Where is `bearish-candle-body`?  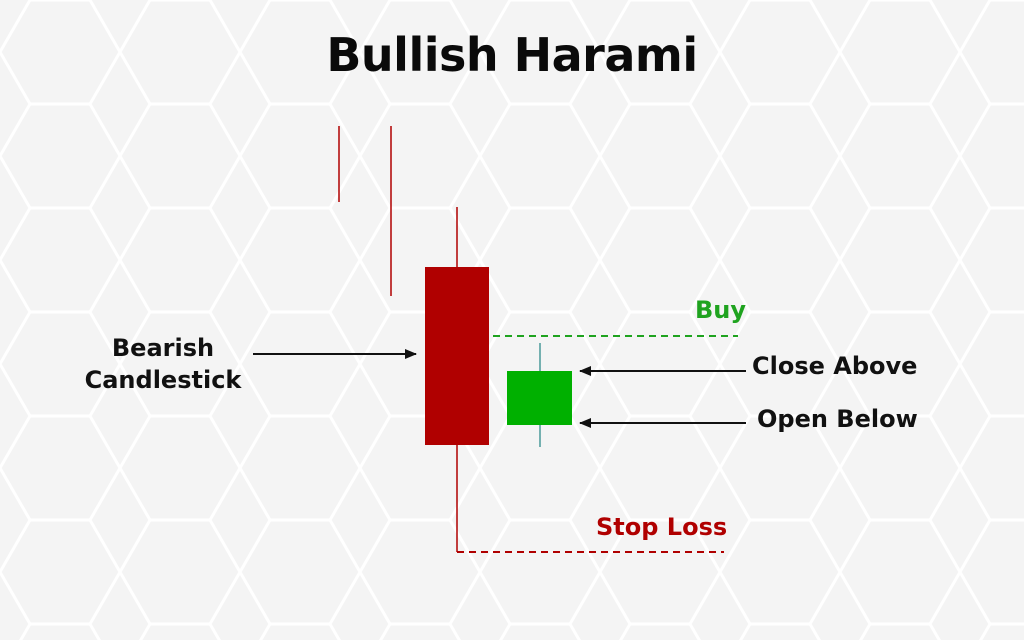
bearish-candle-body is located at coordinates (457, 356).